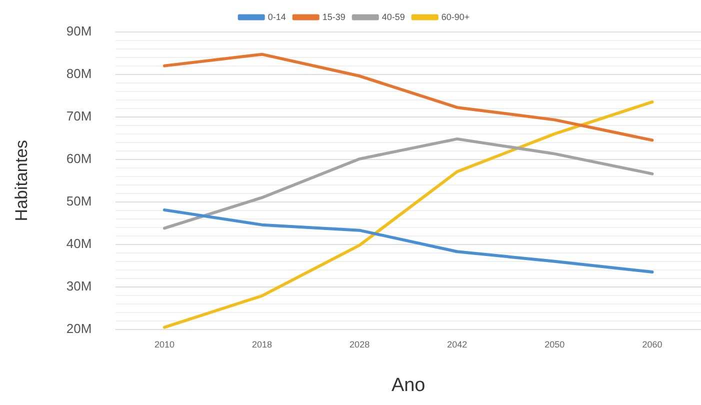  I want to click on y-tick-label: 70M, so click(79, 116).